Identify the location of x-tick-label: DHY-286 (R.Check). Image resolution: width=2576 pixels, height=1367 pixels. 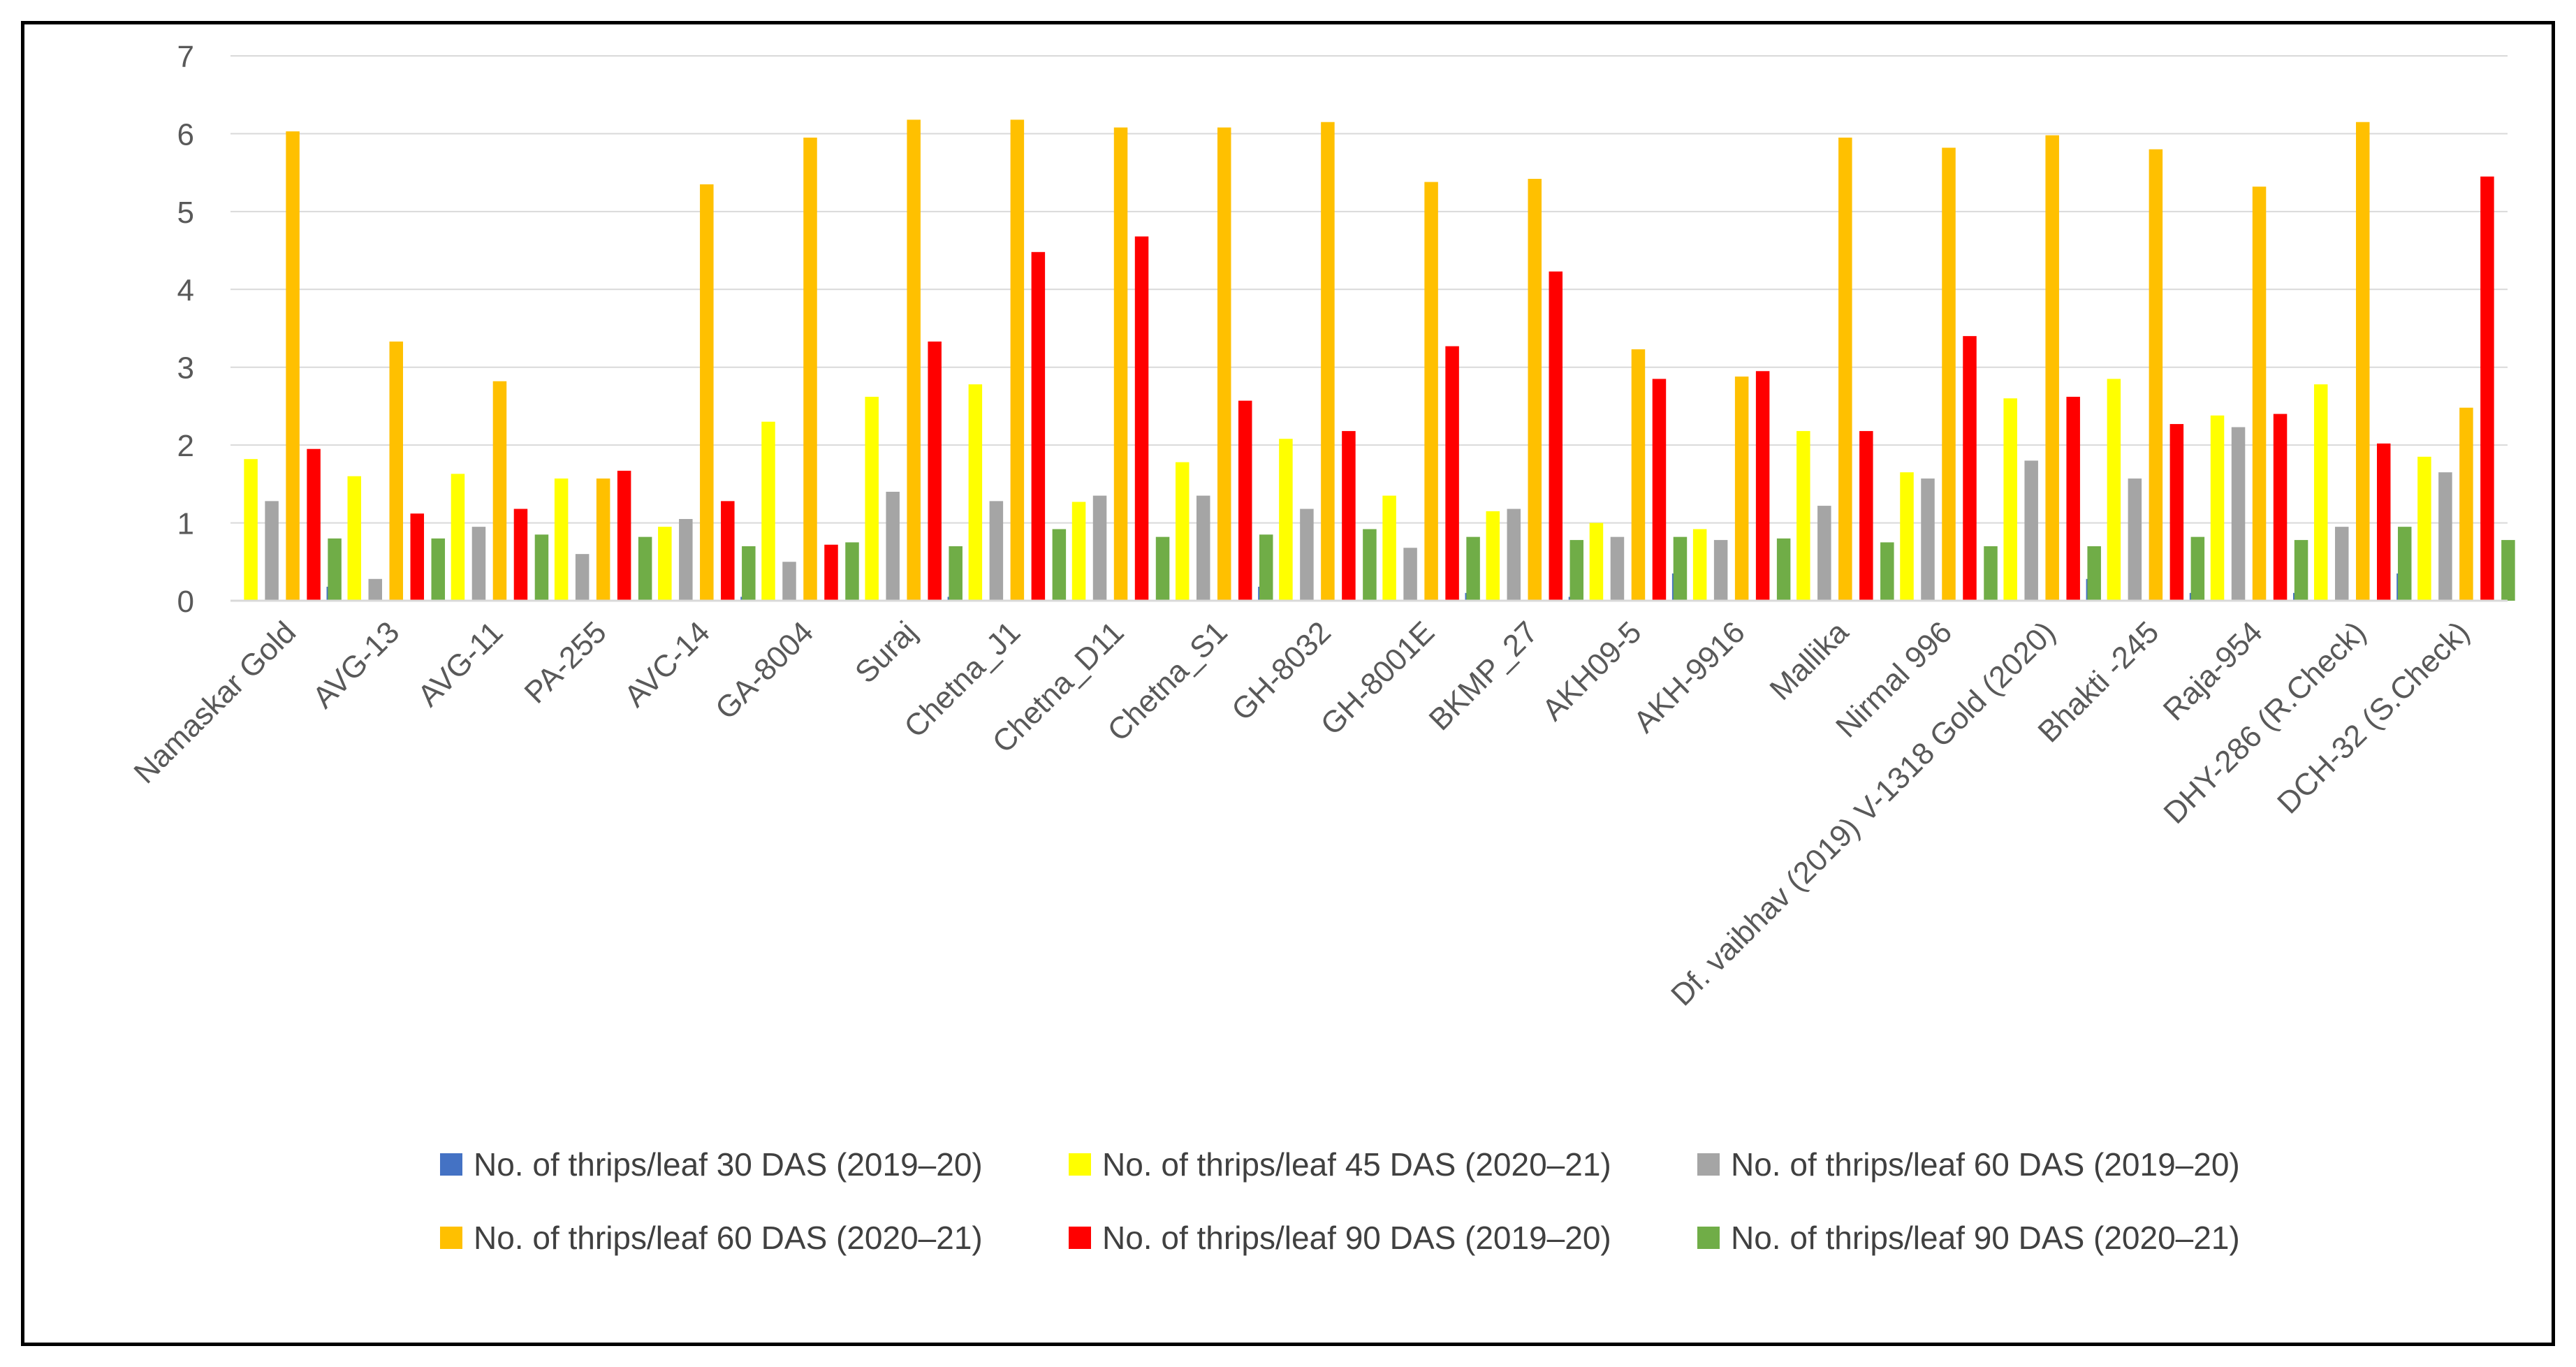
(2264, 722).